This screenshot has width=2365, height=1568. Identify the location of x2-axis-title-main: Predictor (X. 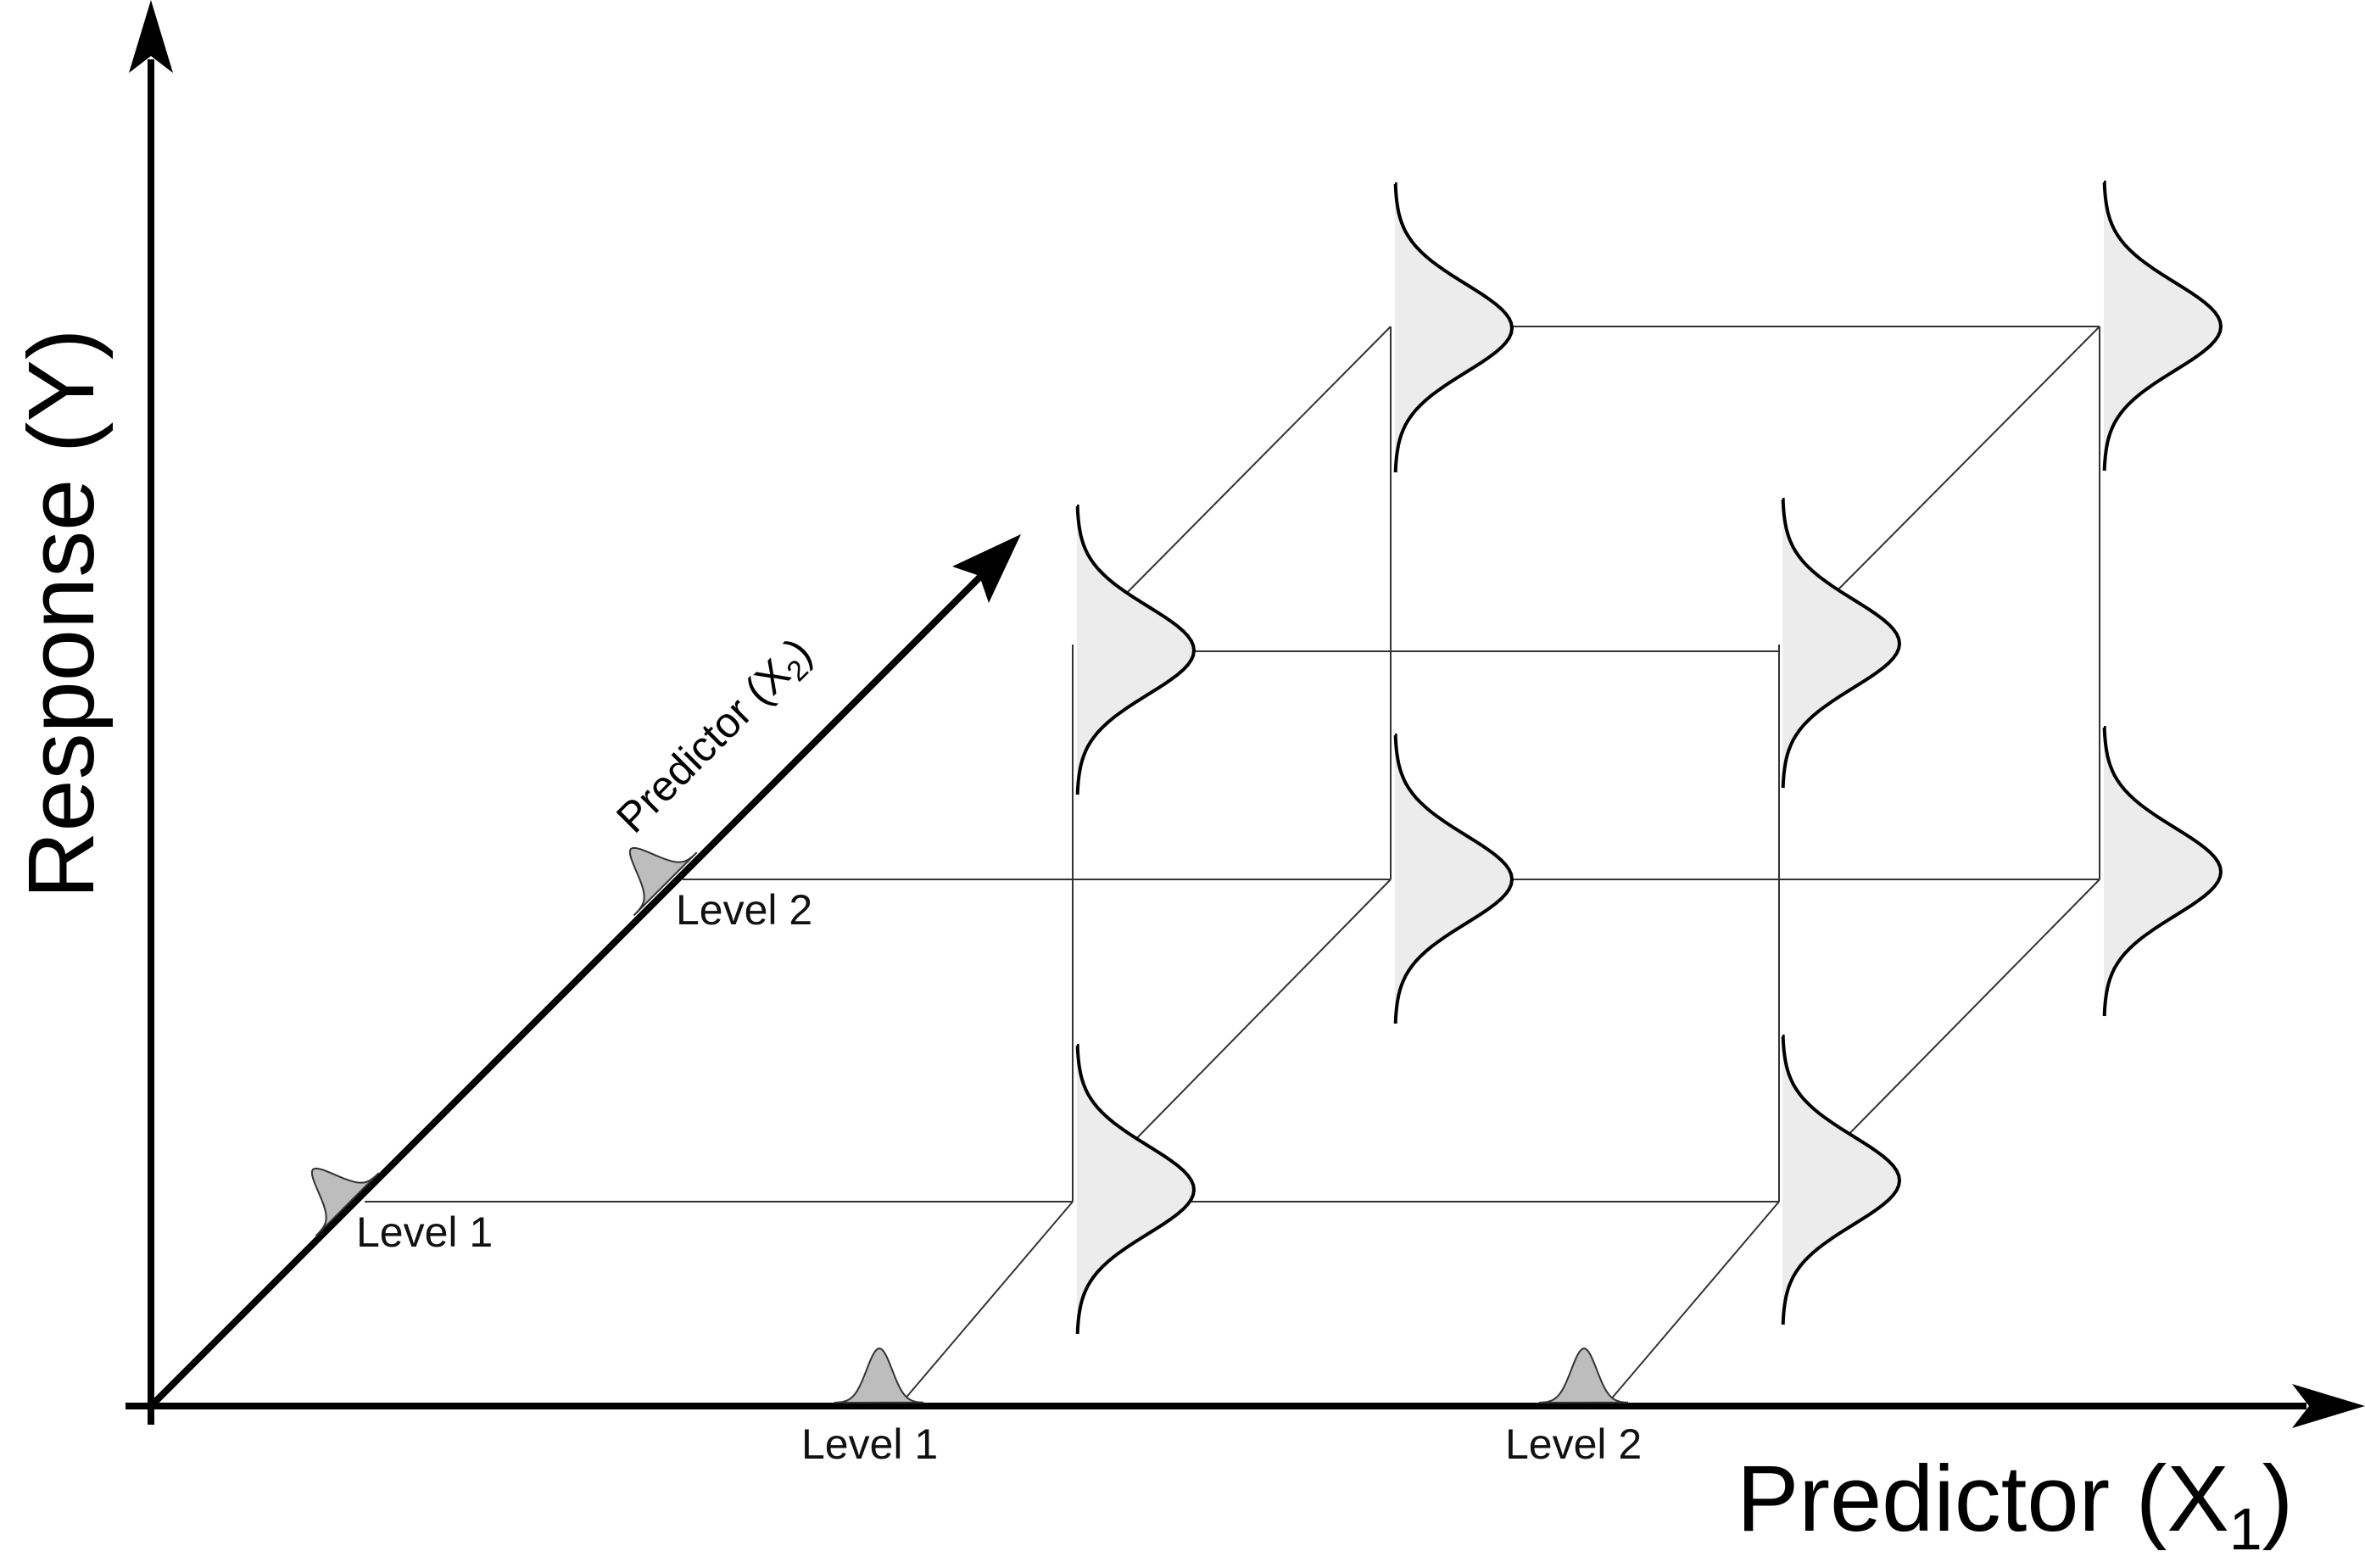
(703, 746).